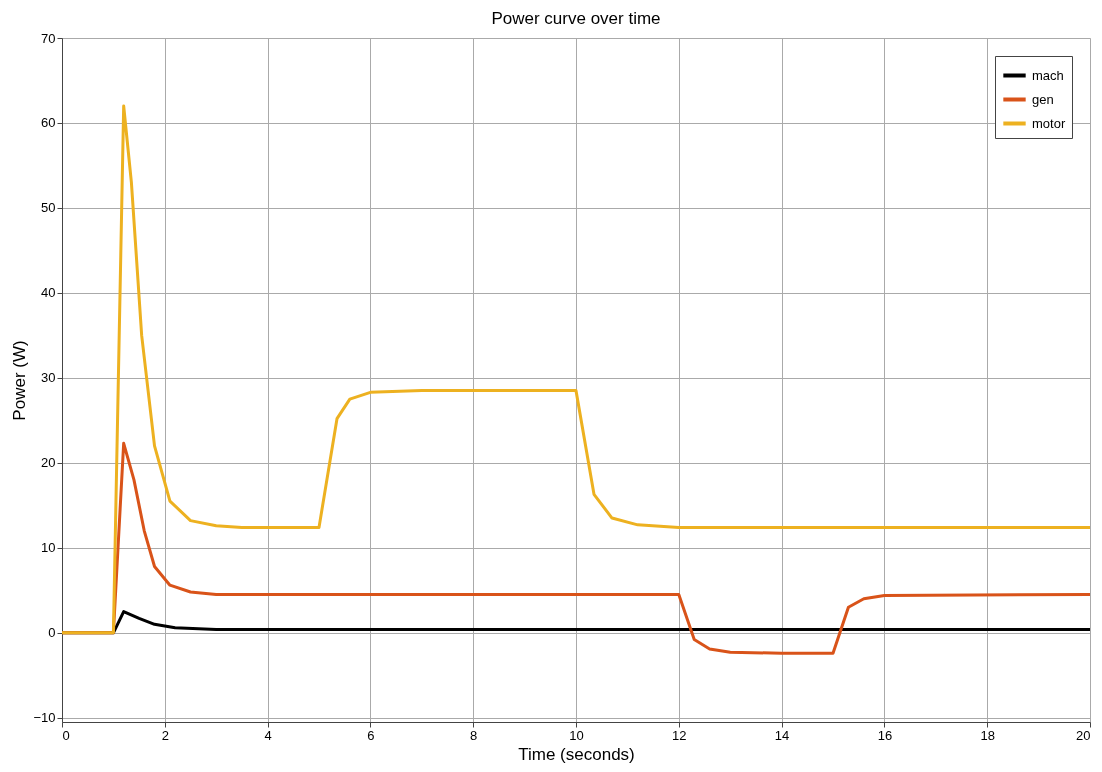  What do you see at coordinates (1043, 99) in the screenshot?
I see `legend-label: gen` at bounding box center [1043, 99].